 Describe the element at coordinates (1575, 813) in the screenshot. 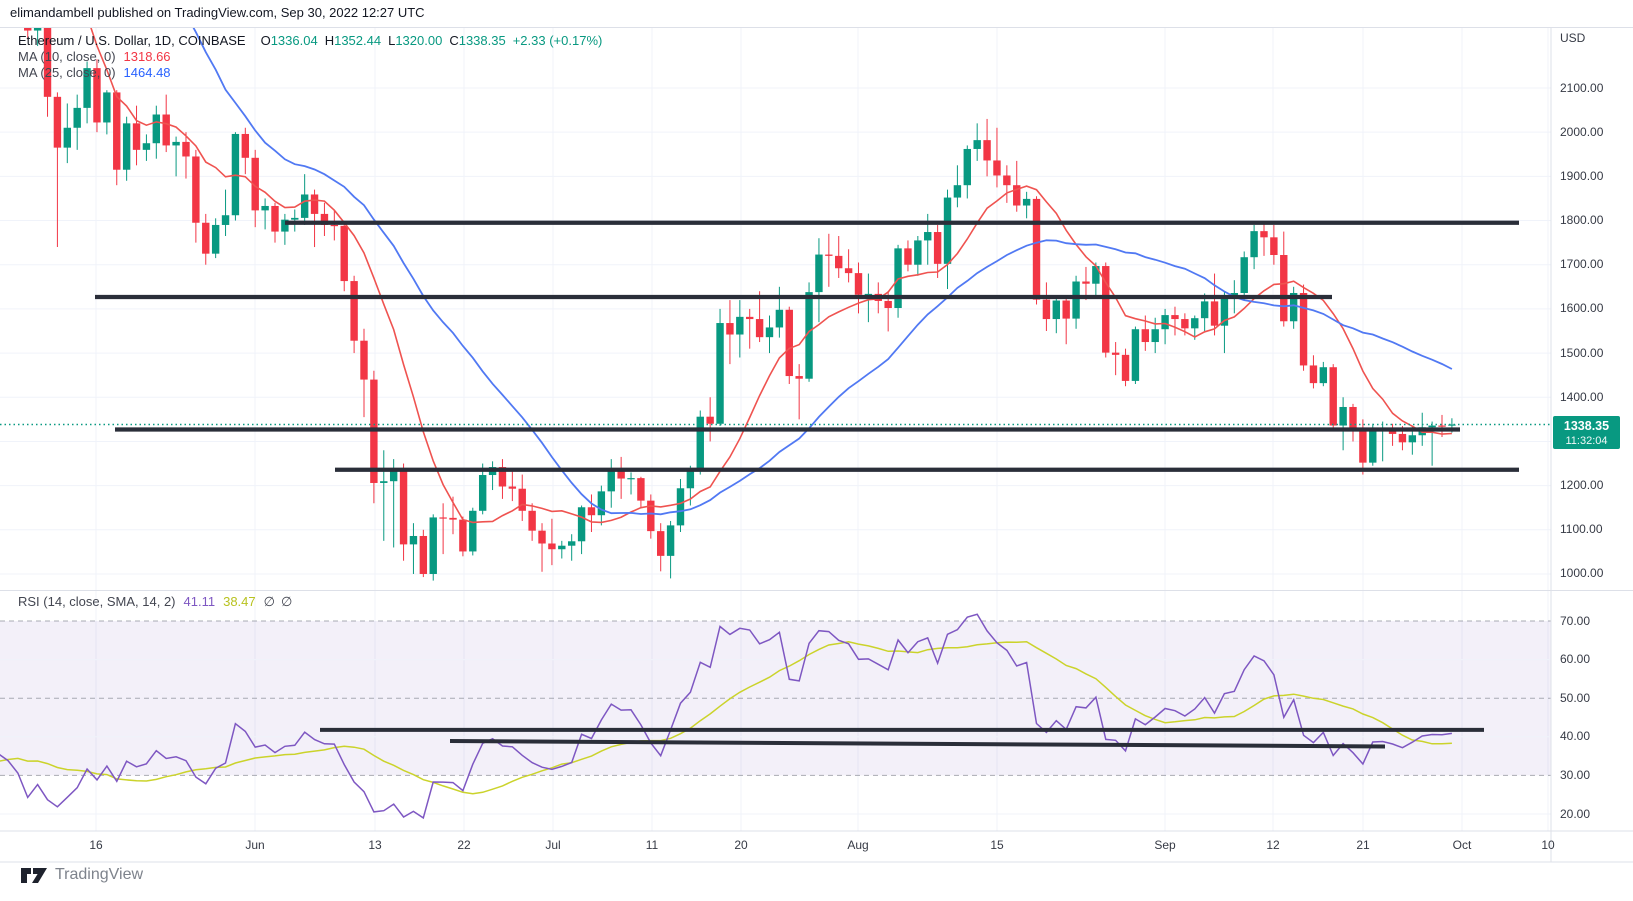

I see `rsi-tick-label: 20.00` at that location.